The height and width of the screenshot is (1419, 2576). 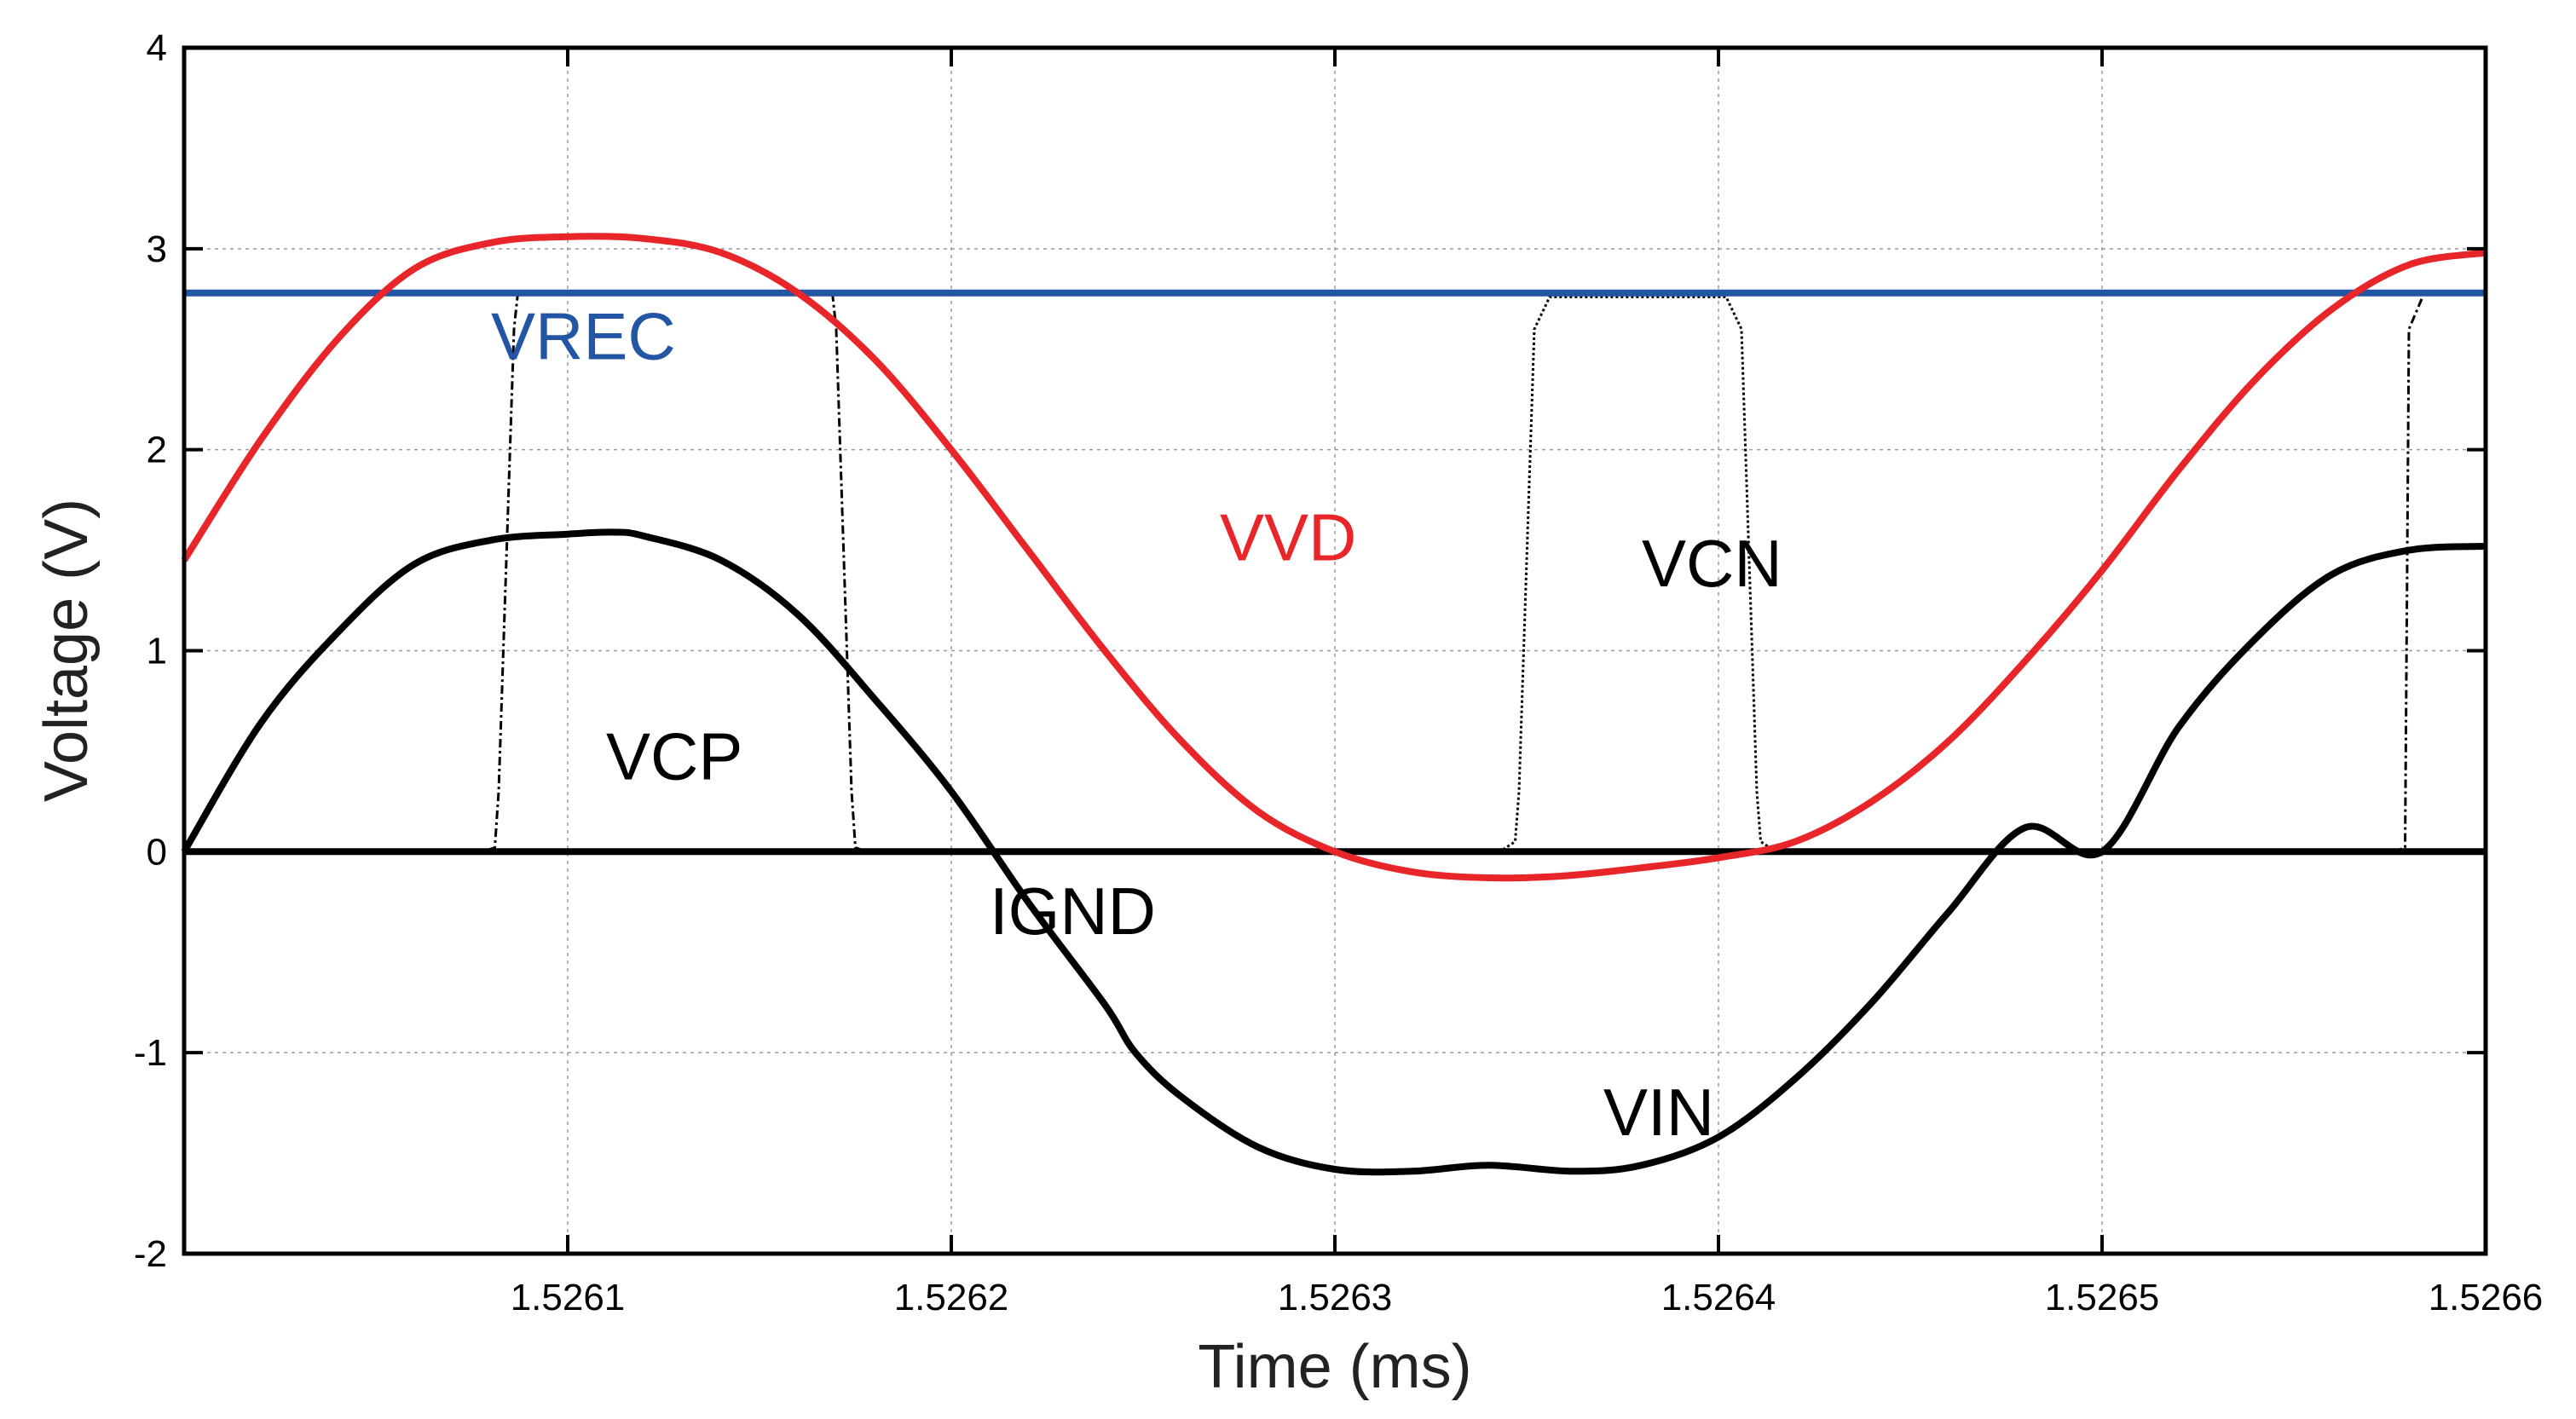 I want to click on y-tick-label: 3, so click(x=157, y=249).